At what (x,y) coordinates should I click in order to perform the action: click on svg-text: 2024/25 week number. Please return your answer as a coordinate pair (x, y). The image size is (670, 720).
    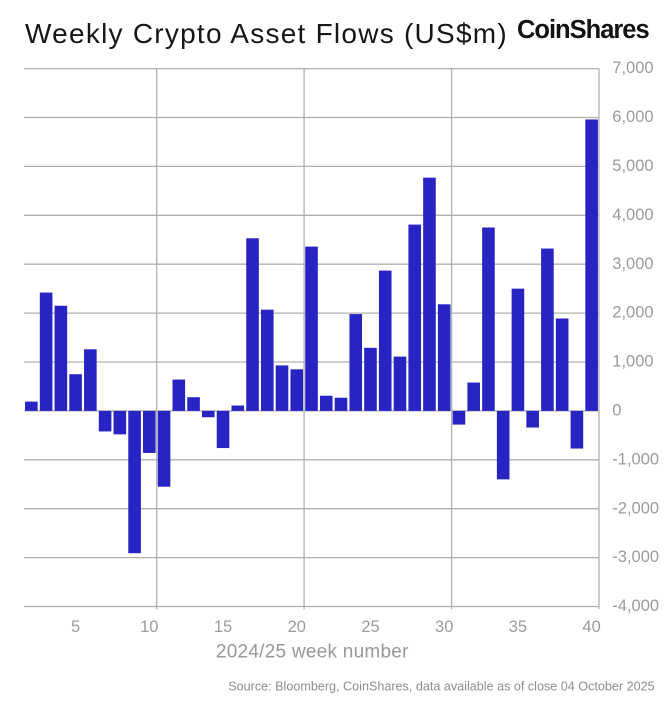
    Looking at the image, I should click on (312, 652).